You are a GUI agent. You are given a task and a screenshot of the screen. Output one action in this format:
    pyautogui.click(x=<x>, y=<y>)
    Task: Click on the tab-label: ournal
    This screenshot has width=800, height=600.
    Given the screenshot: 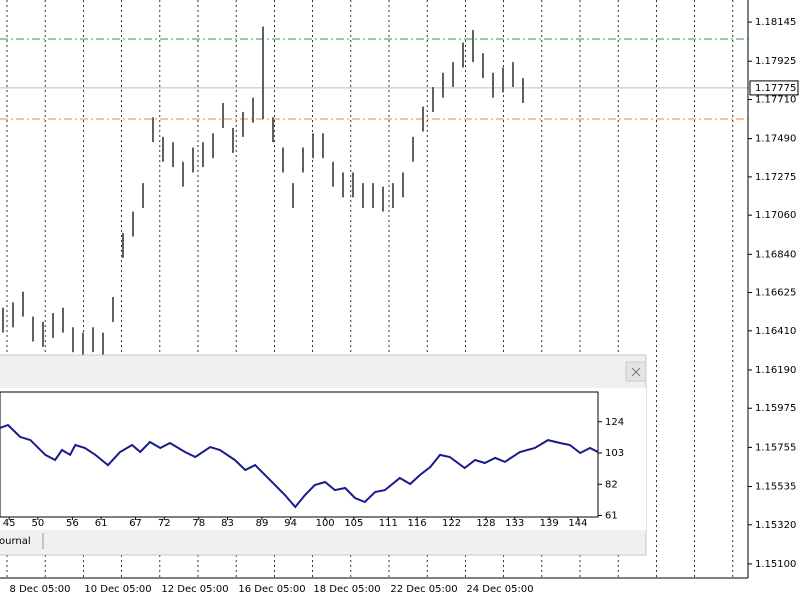 What is the action you would take?
    pyautogui.click(x=15, y=541)
    